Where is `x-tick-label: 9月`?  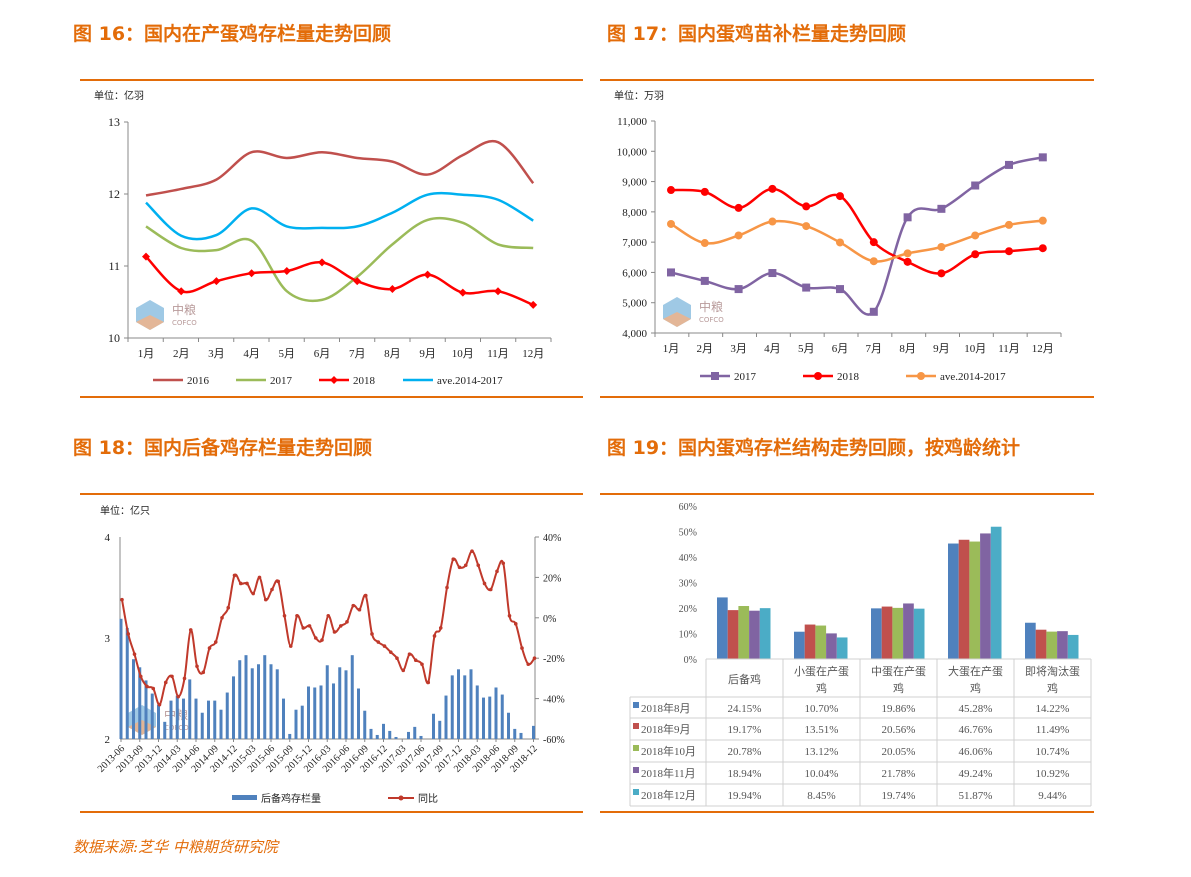
x-tick-label: 9月 is located at coordinates (941, 349).